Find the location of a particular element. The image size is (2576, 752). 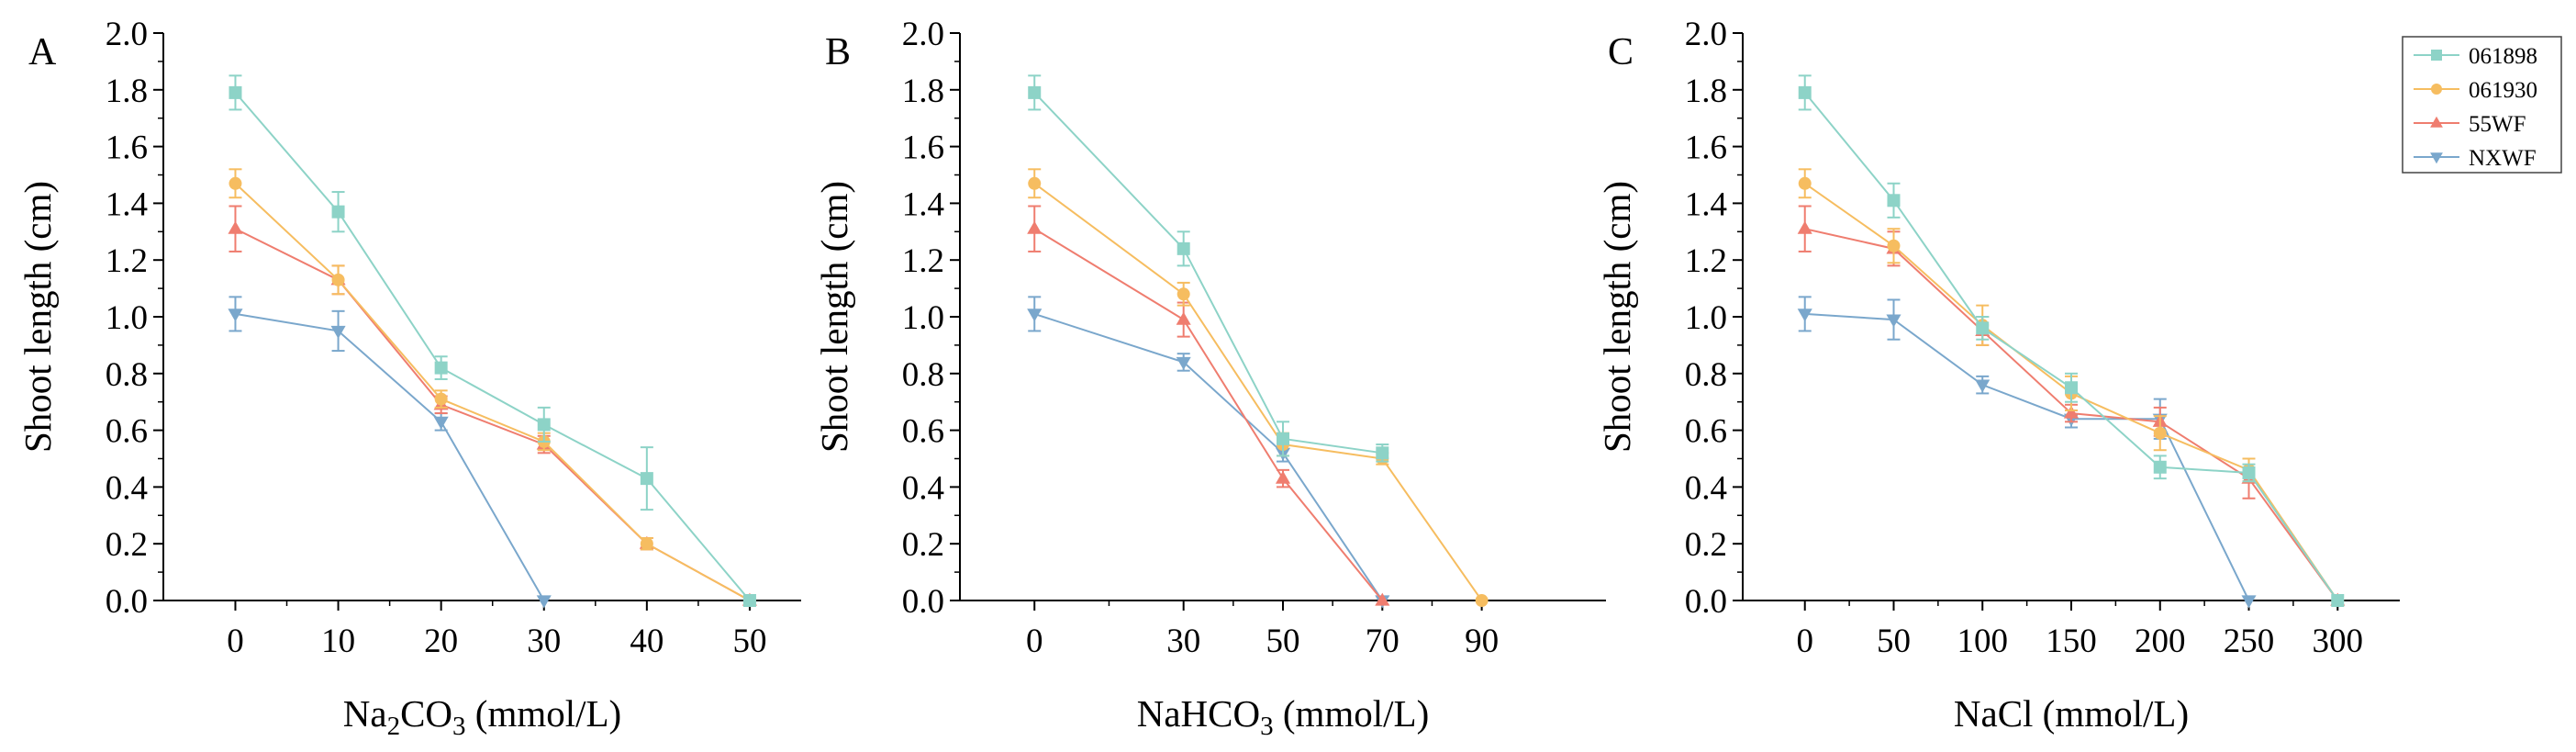

y-tick-label: 1.6 is located at coordinates (127, 148).